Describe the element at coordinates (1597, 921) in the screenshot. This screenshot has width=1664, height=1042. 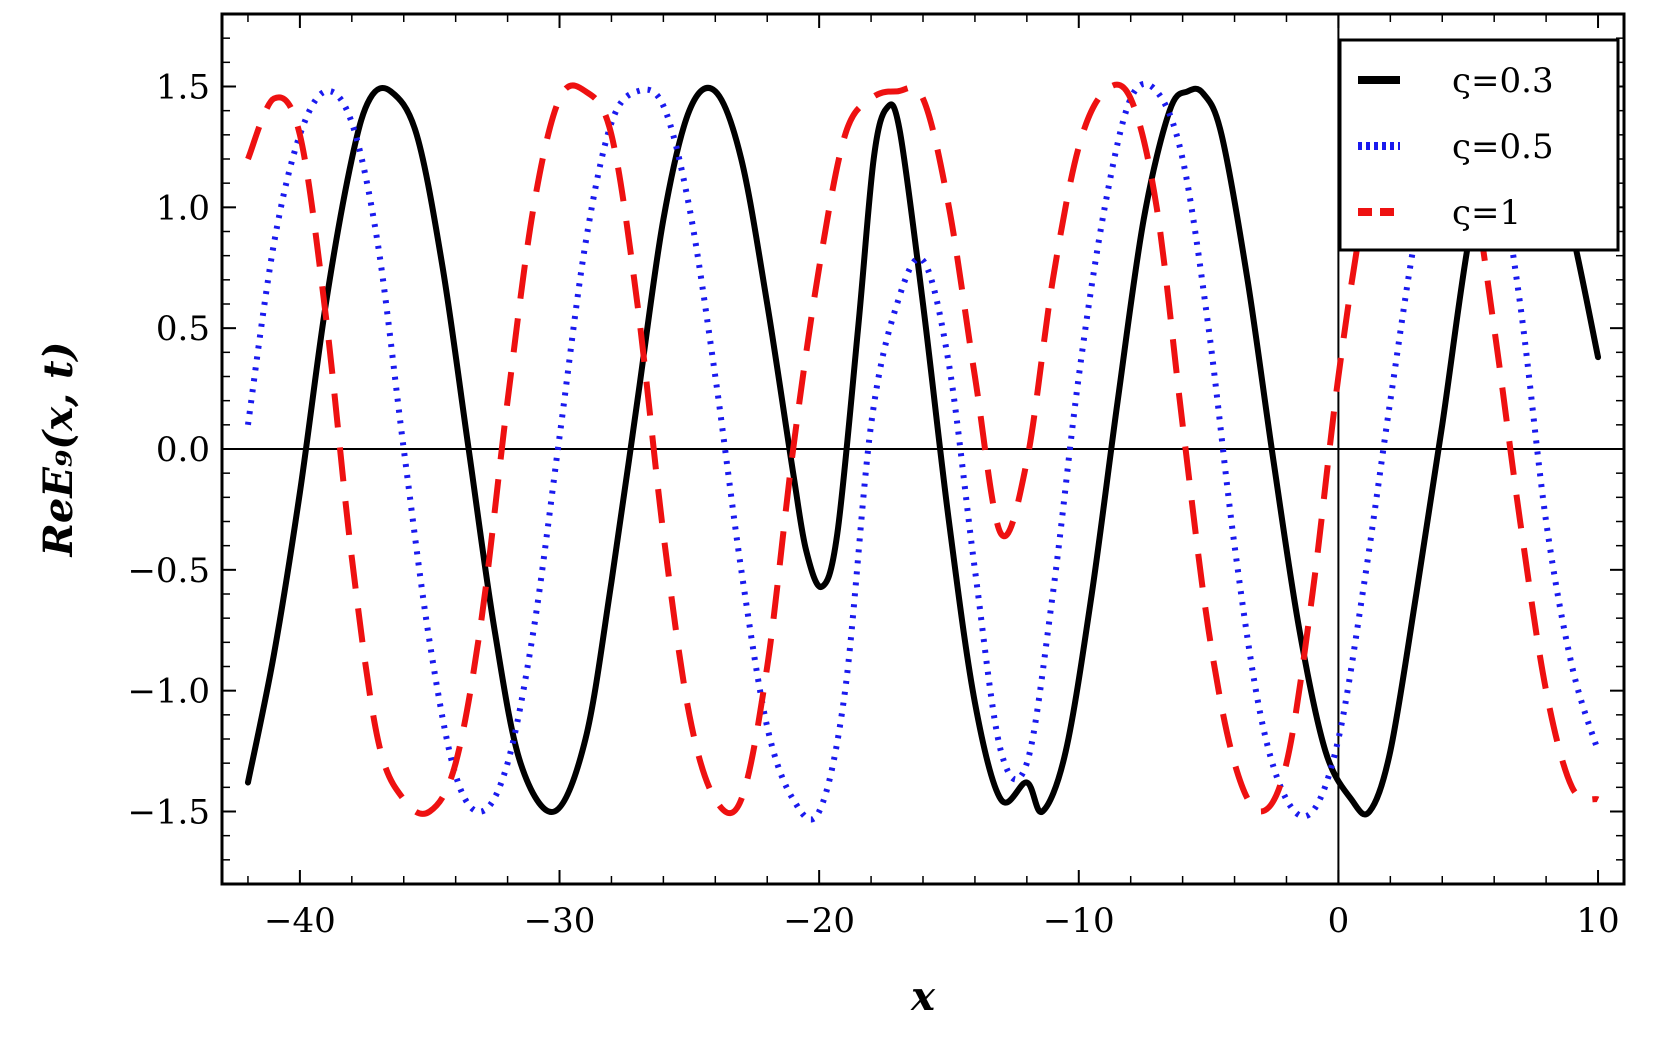
I see `x-tick-label: 10` at that location.